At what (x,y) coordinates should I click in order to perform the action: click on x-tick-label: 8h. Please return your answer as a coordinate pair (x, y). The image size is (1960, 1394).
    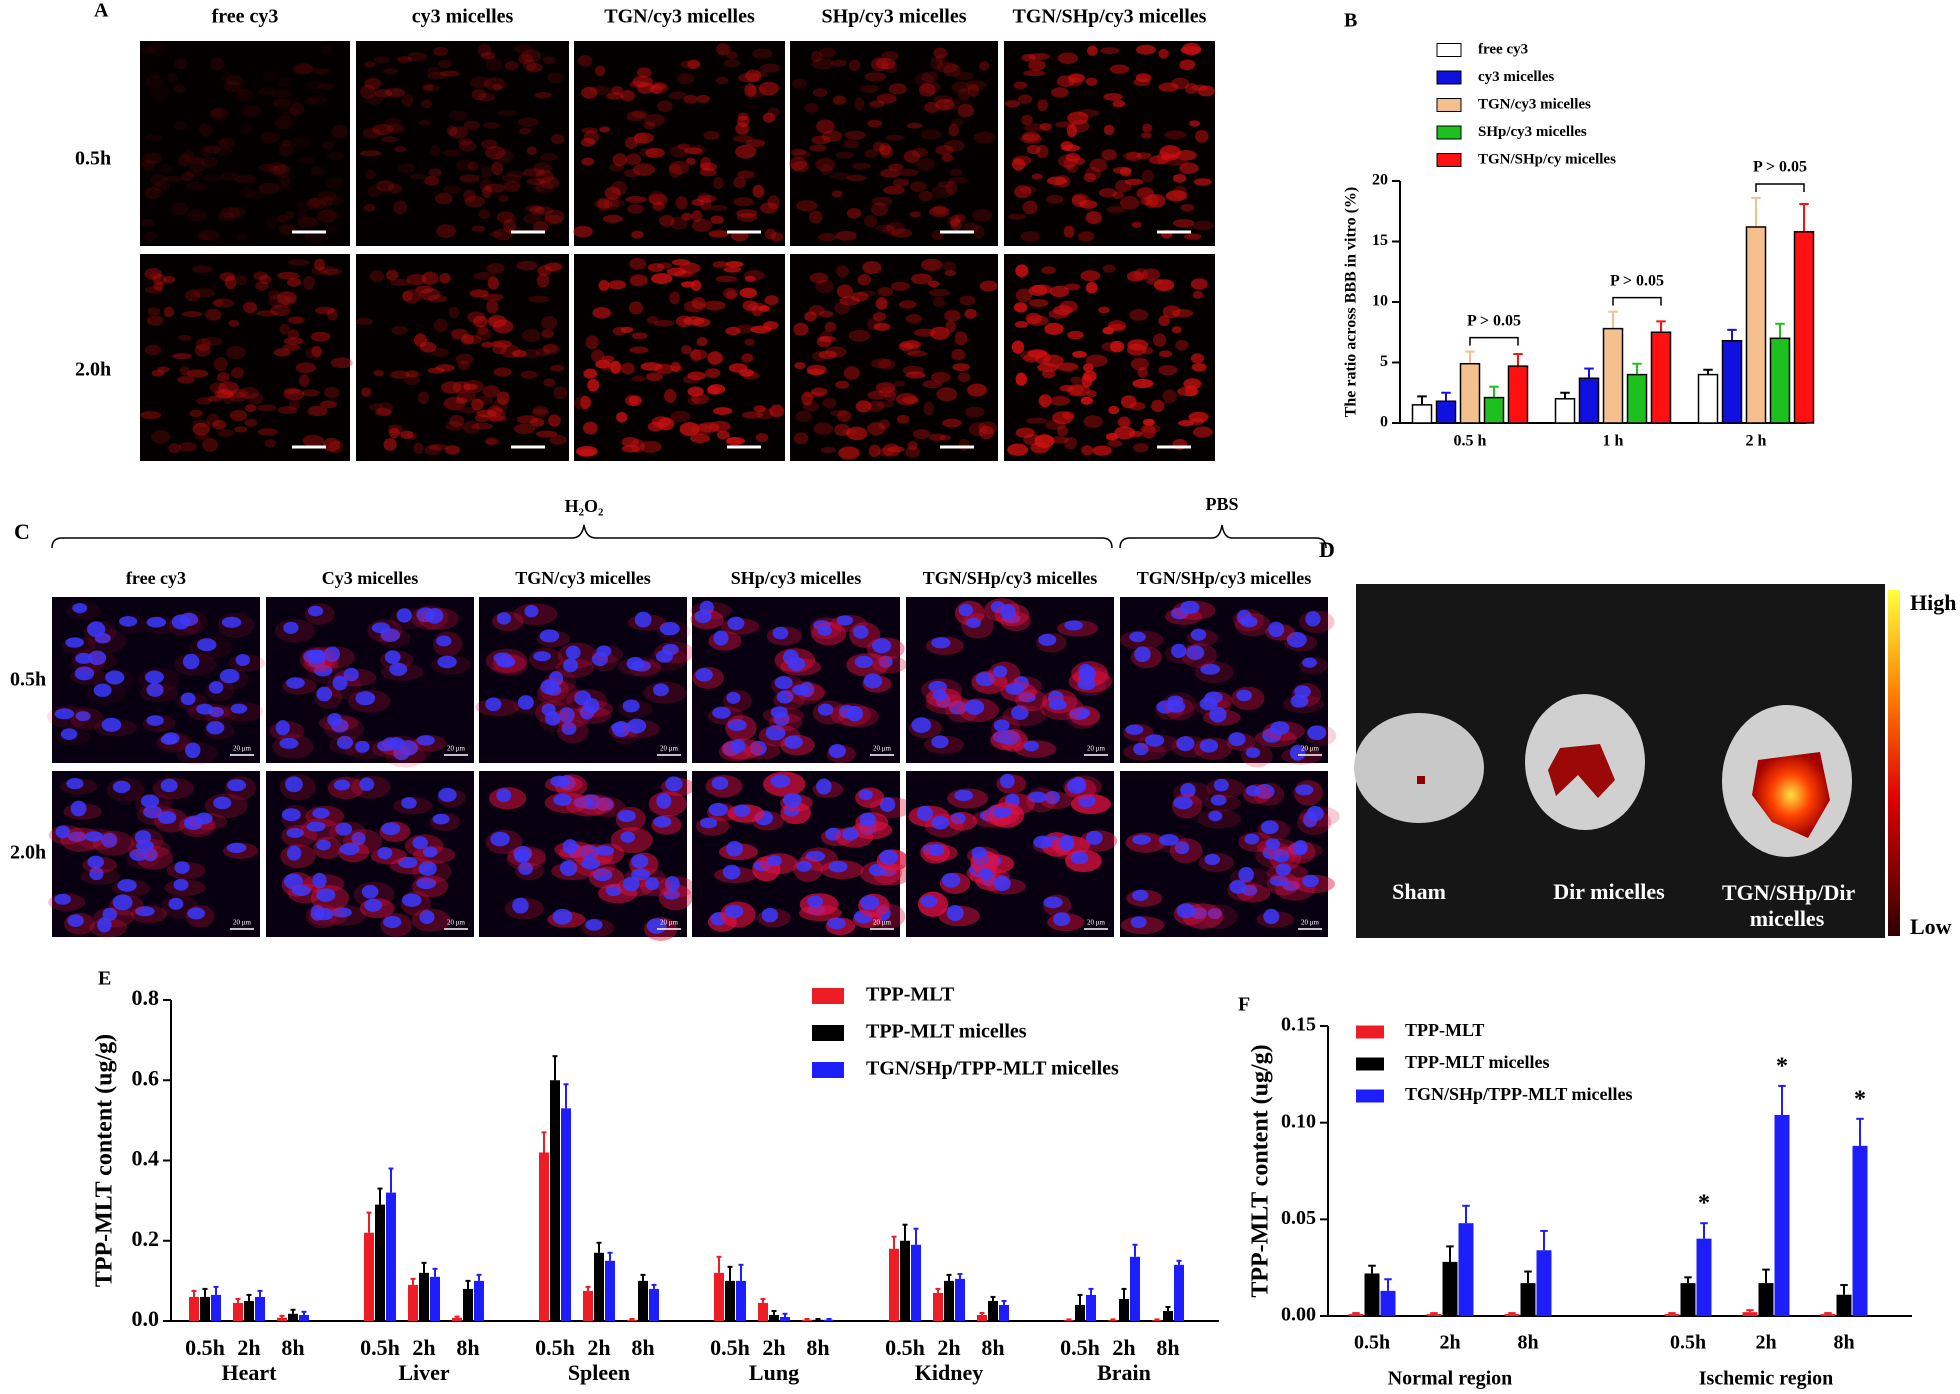
    Looking at the image, I should click on (467, 1347).